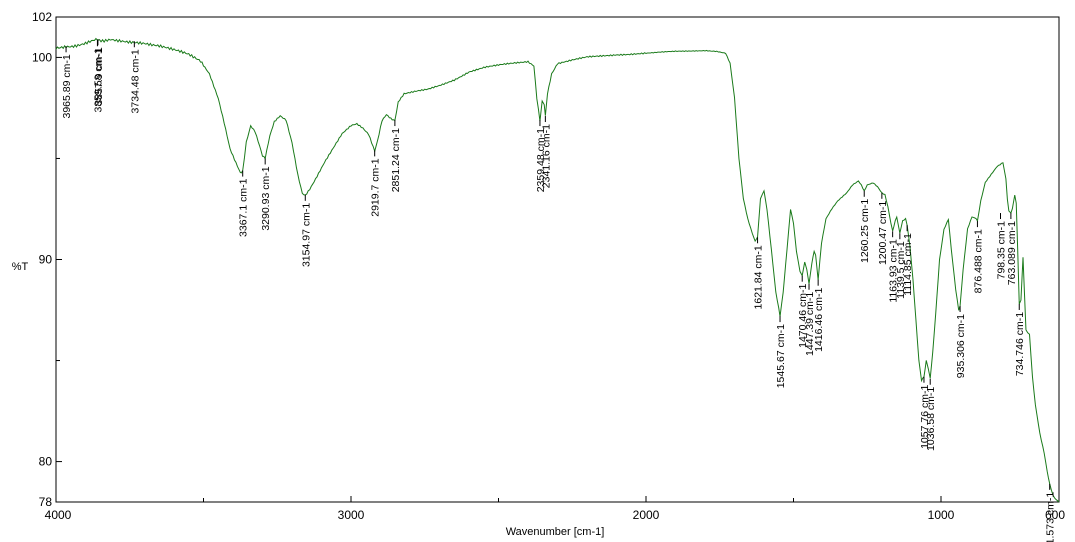 The width and height of the screenshot is (1075, 542). I want to click on x-tick-label: 1000, so click(941, 515).